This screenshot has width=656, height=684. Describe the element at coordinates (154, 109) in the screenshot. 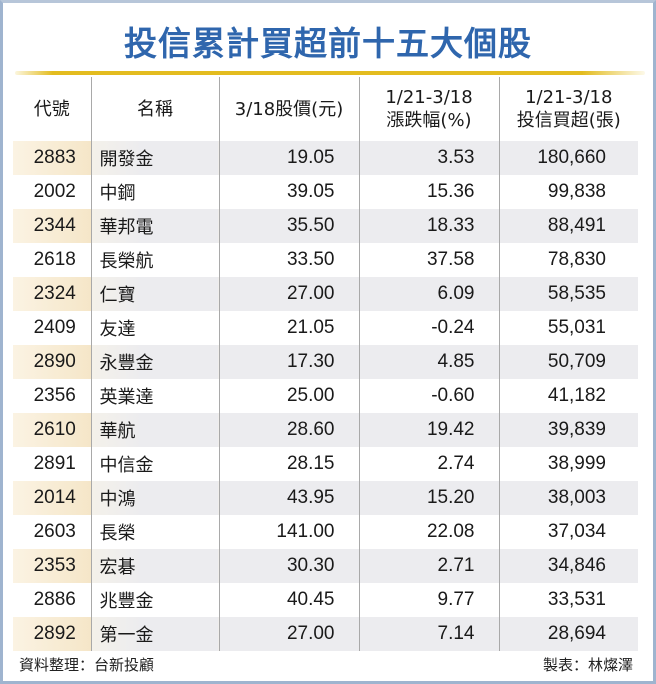

I see `header-name: 名稱` at that location.